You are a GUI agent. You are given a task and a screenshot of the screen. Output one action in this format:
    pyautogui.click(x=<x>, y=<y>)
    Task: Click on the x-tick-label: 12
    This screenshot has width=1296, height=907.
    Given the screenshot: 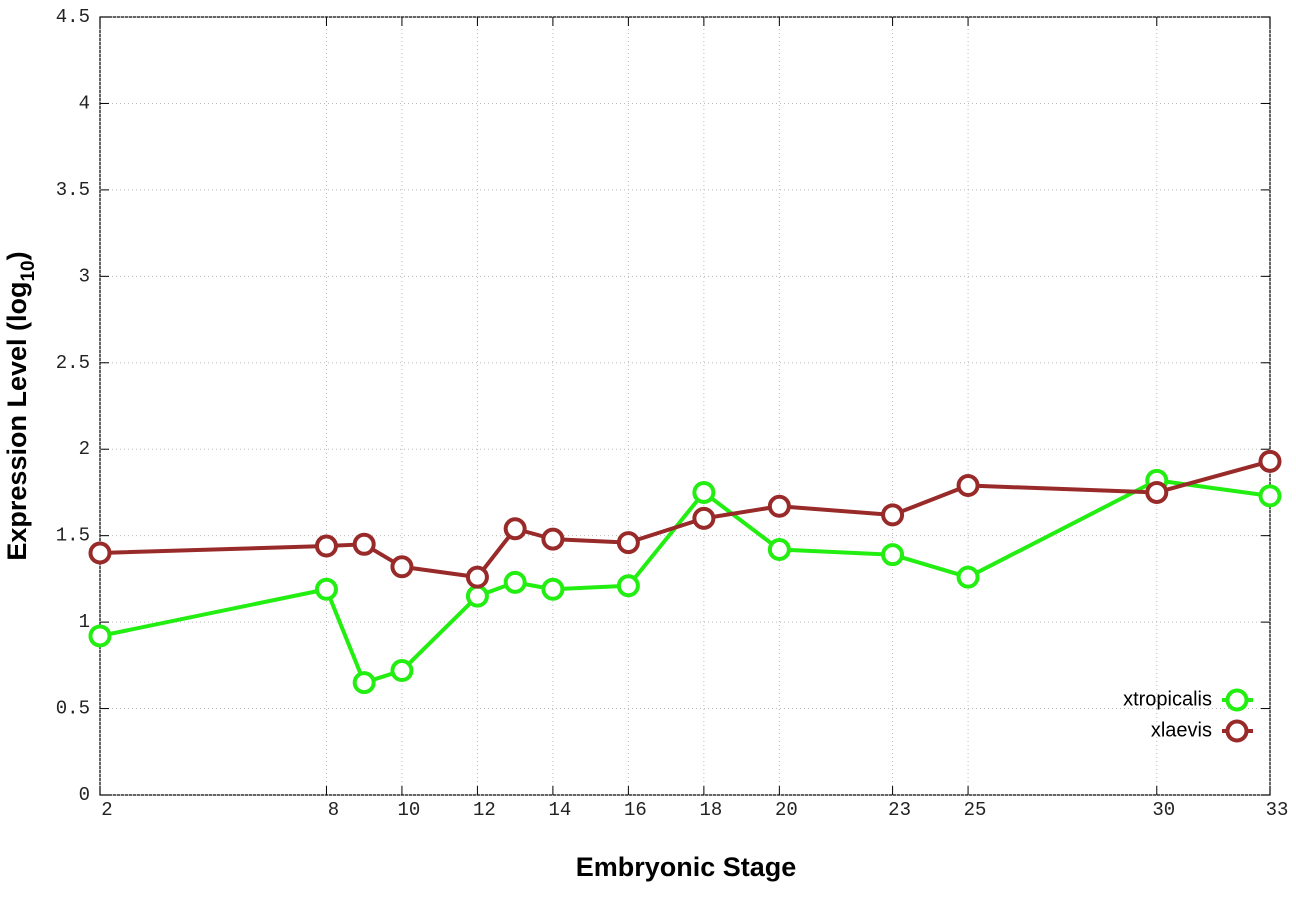 What is the action you would take?
    pyautogui.click(x=484, y=810)
    